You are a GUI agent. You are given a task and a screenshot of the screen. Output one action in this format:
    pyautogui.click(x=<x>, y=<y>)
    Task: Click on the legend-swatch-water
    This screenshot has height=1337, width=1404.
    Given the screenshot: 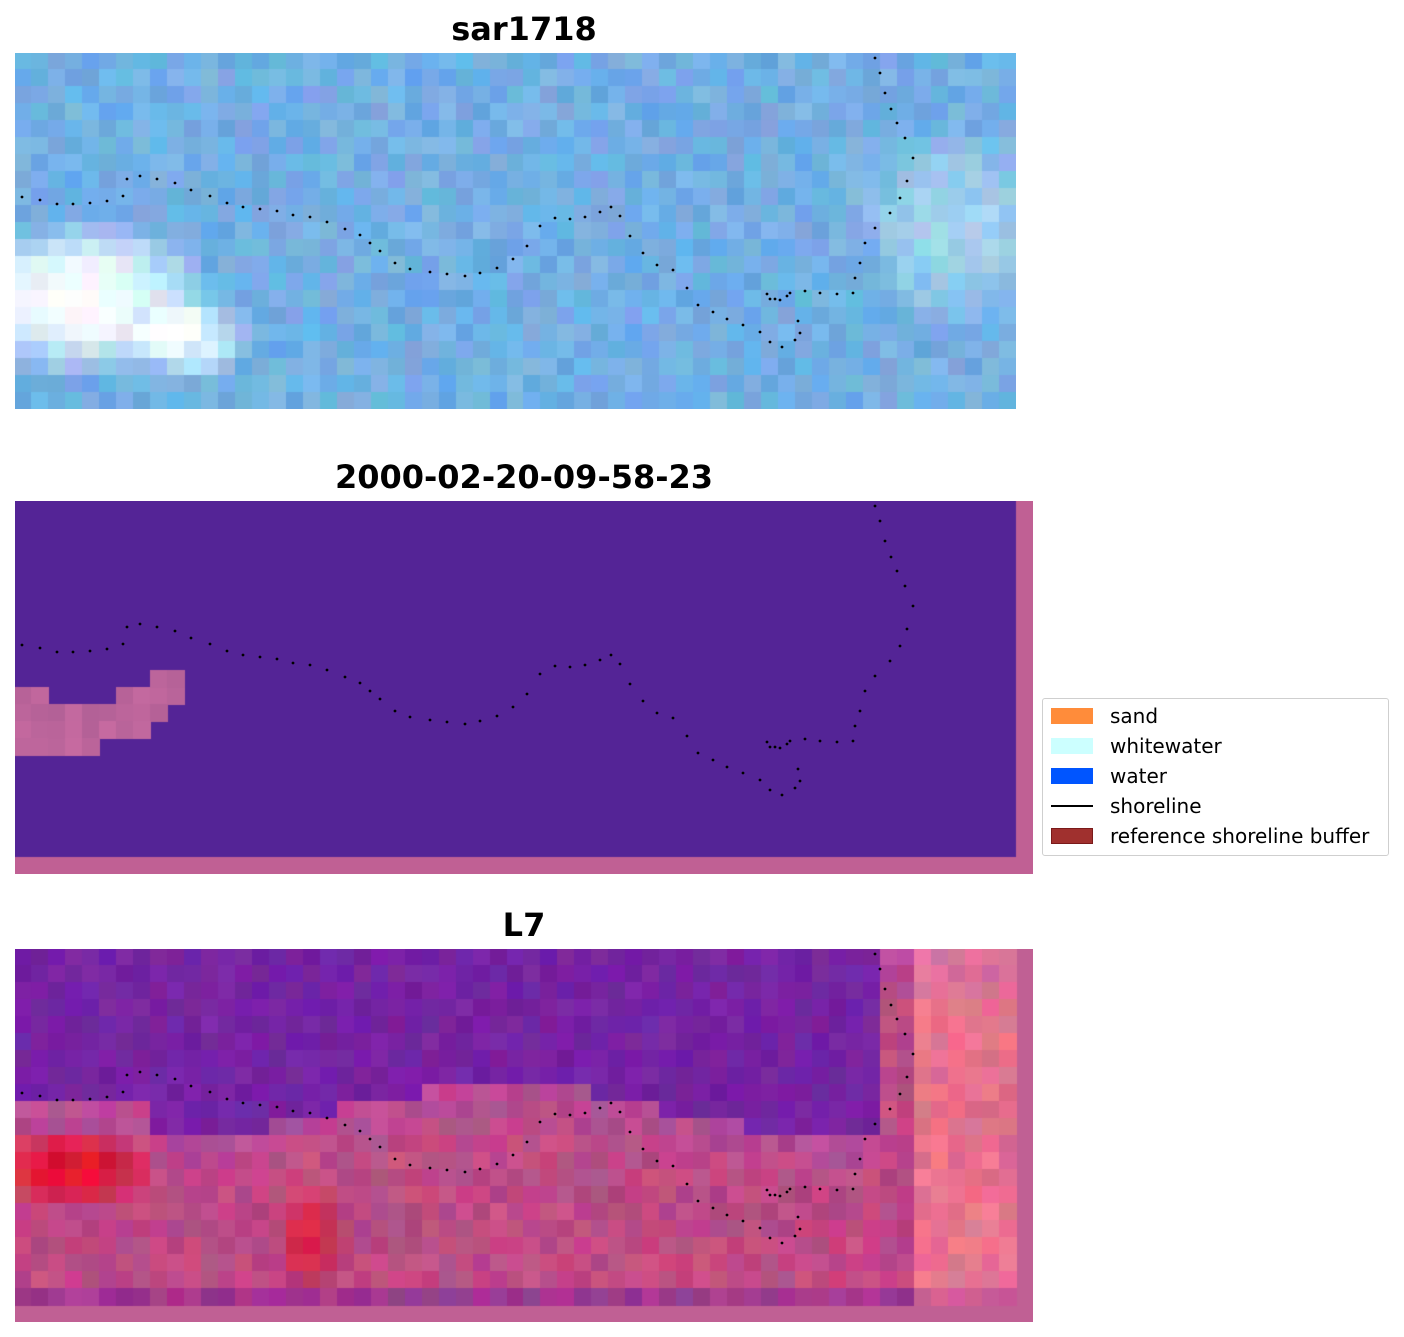 What is the action you would take?
    pyautogui.click(x=1072, y=776)
    